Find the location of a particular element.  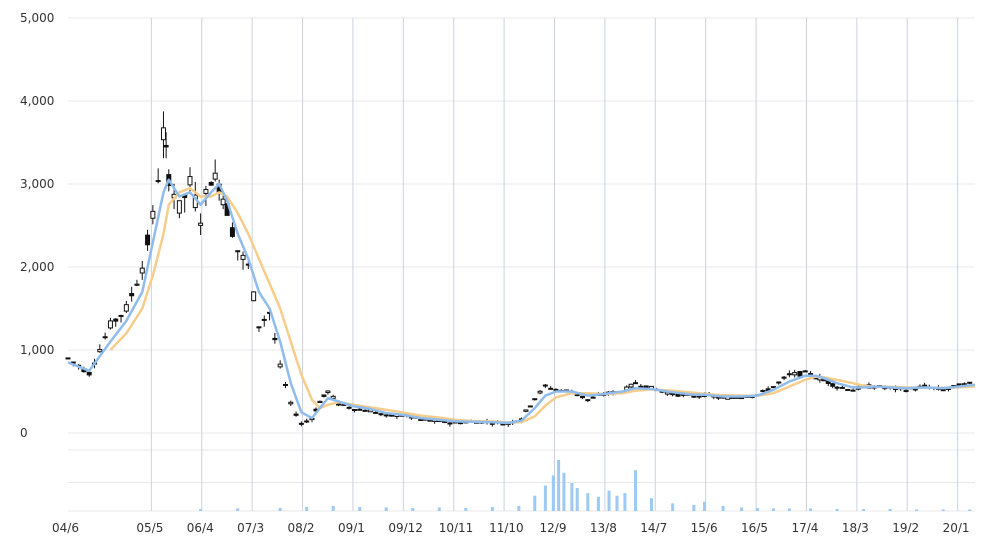

x-tick-label: 04/6 is located at coordinates (65, 528).